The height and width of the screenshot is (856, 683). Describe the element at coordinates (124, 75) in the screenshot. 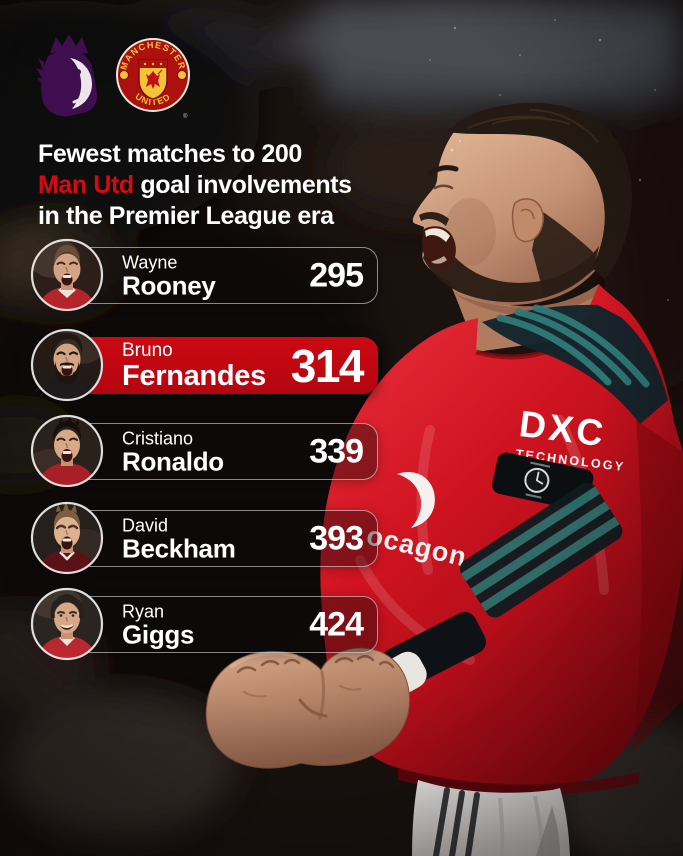

I see `mu-rosette-left` at that location.